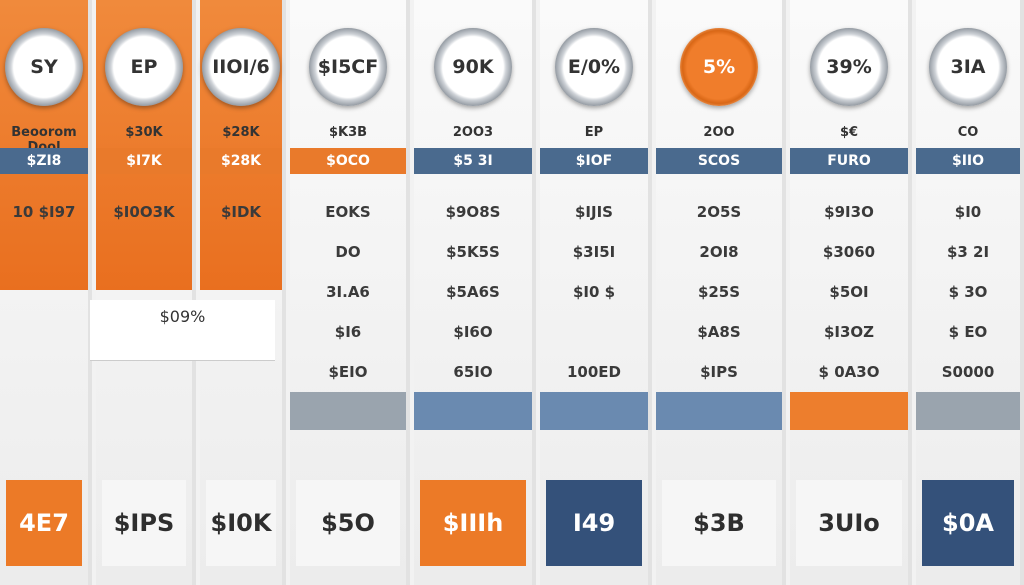 This screenshot has width=1024, height=585. What do you see at coordinates (968, 212) in the screenshot?
I see `feature-row: $I0` at bounding box center [968, 212].